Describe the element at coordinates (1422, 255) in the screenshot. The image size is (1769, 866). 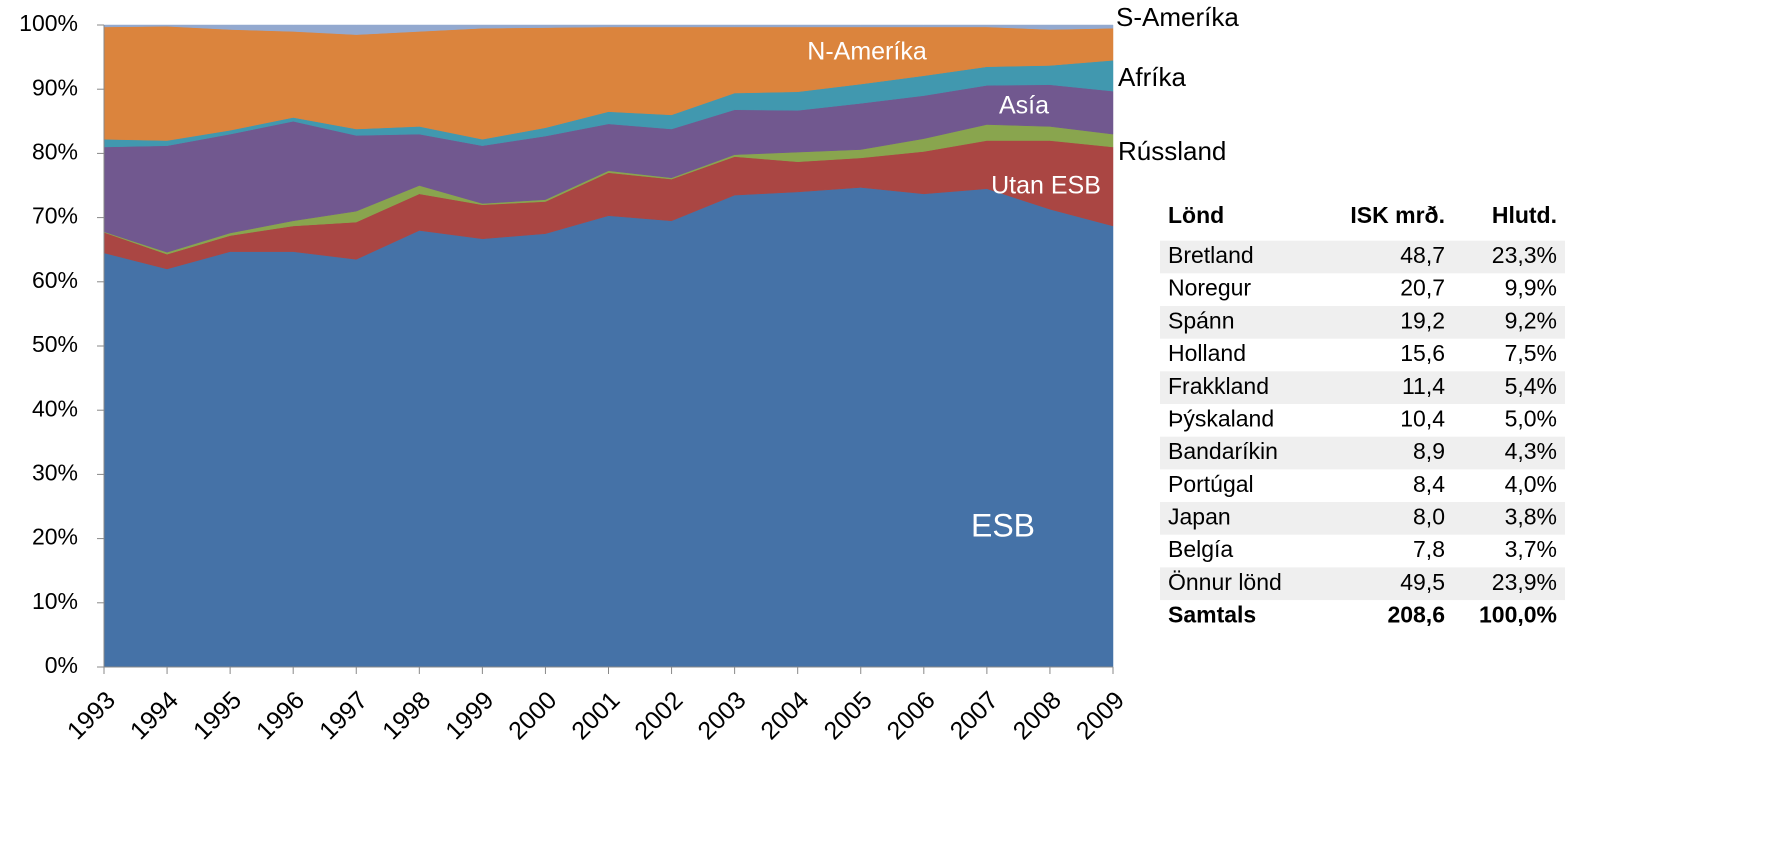
I see `table-cell: 48,7` at that location.